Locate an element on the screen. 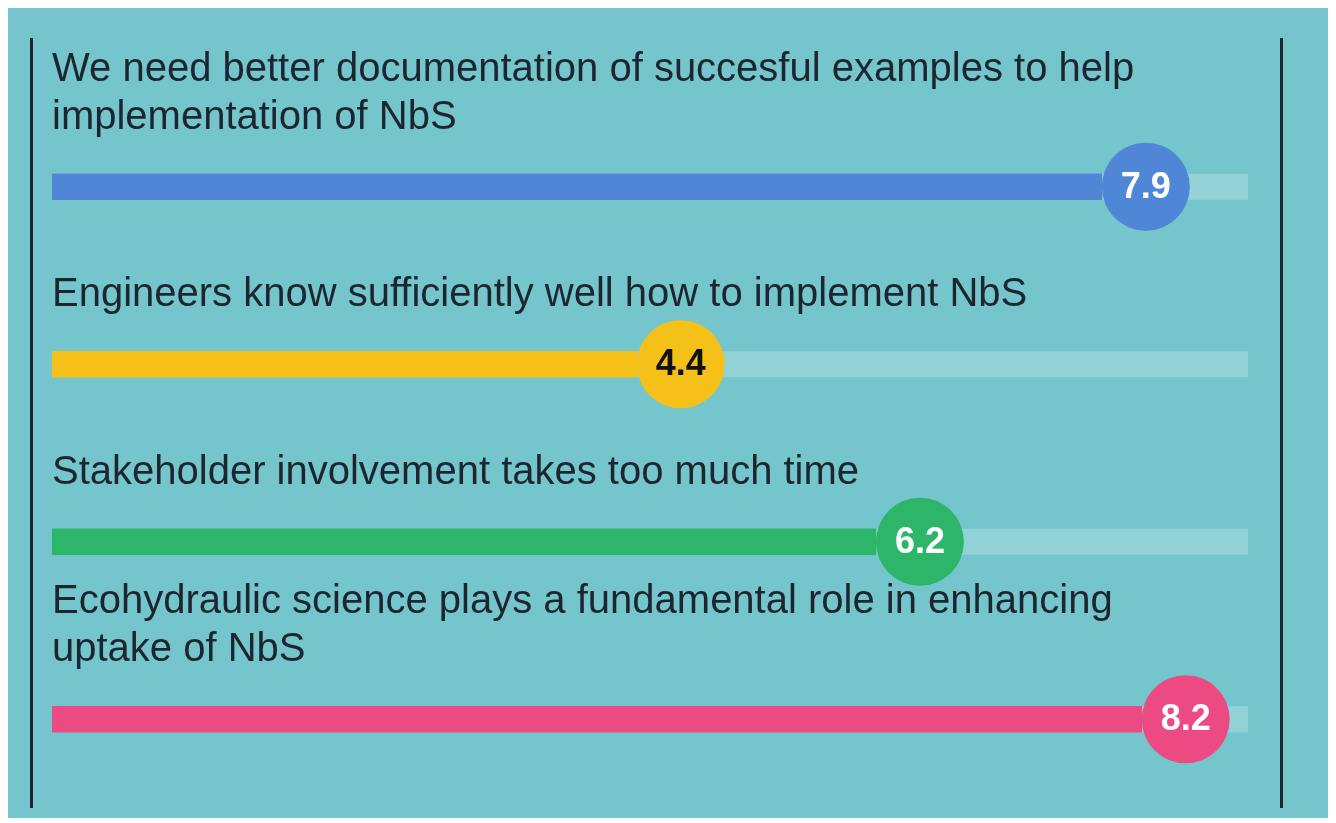 This screenshot has height=823, width=1336. y-tick-label: Stakeholder involvement takes too much time is located at coordinates (456, 469).